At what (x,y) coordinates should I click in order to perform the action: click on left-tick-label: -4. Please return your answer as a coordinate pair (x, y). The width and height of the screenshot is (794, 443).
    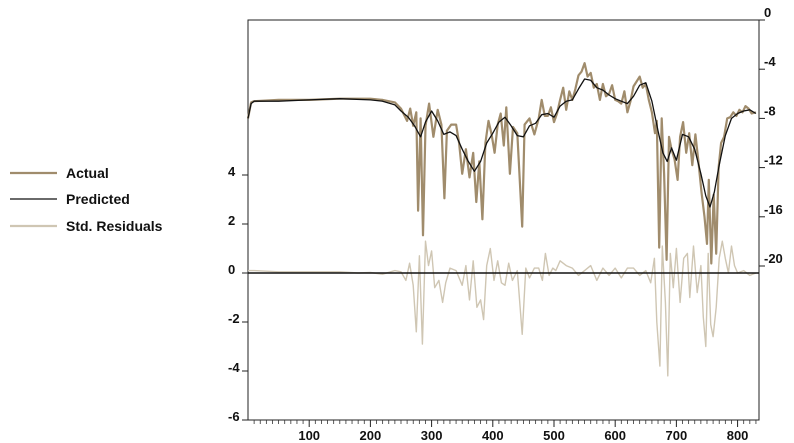
    Looking at the image, I should click on (234, 367).